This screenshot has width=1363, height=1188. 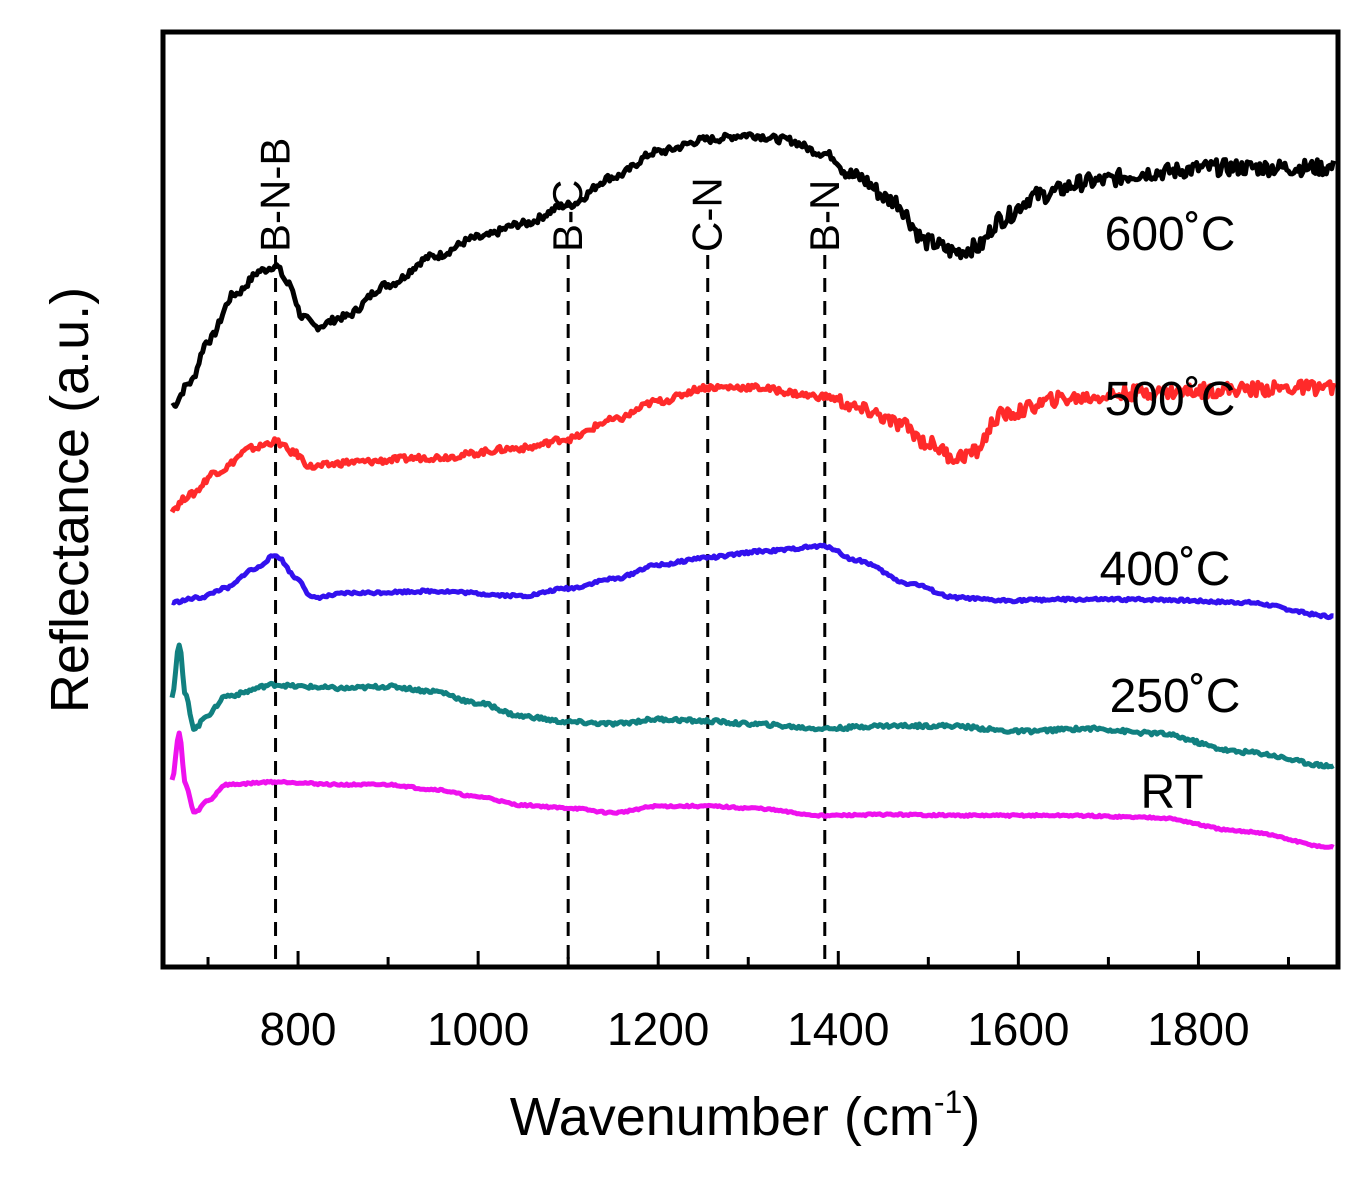 I want to click on x-axis-title-sup: -1, so click(x=948, y=1102).